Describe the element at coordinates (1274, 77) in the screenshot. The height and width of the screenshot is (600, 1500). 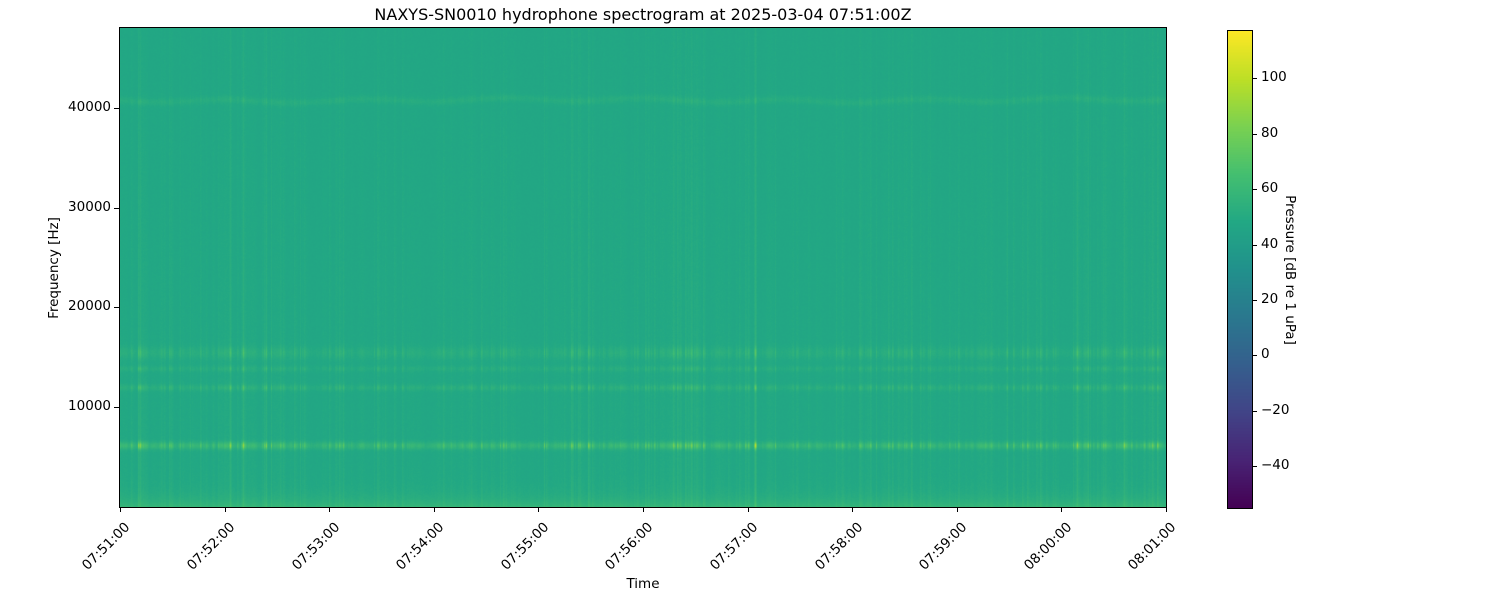
I see `colorbar-tick-label: 100` at that location.